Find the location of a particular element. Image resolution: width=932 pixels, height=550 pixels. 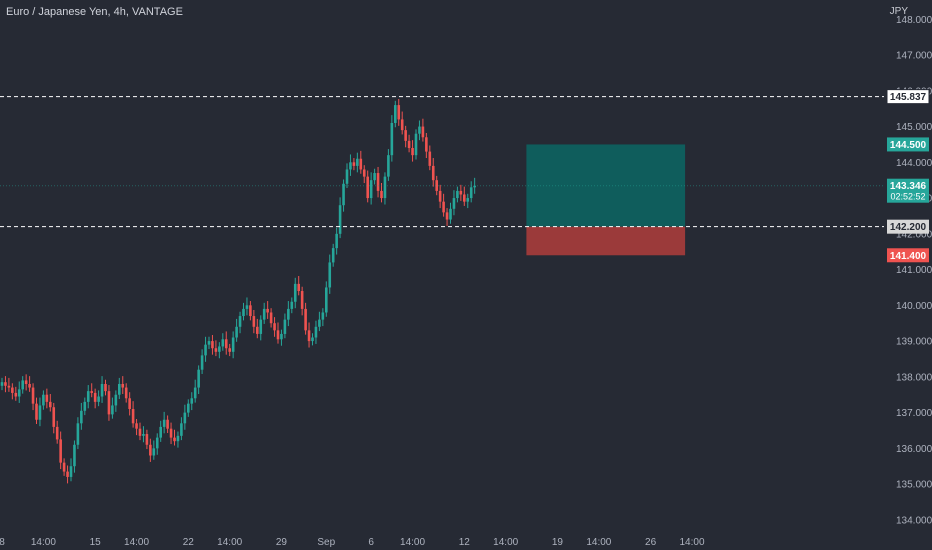

price-tick-label: 148.000 is located at coordinates (914, 20).